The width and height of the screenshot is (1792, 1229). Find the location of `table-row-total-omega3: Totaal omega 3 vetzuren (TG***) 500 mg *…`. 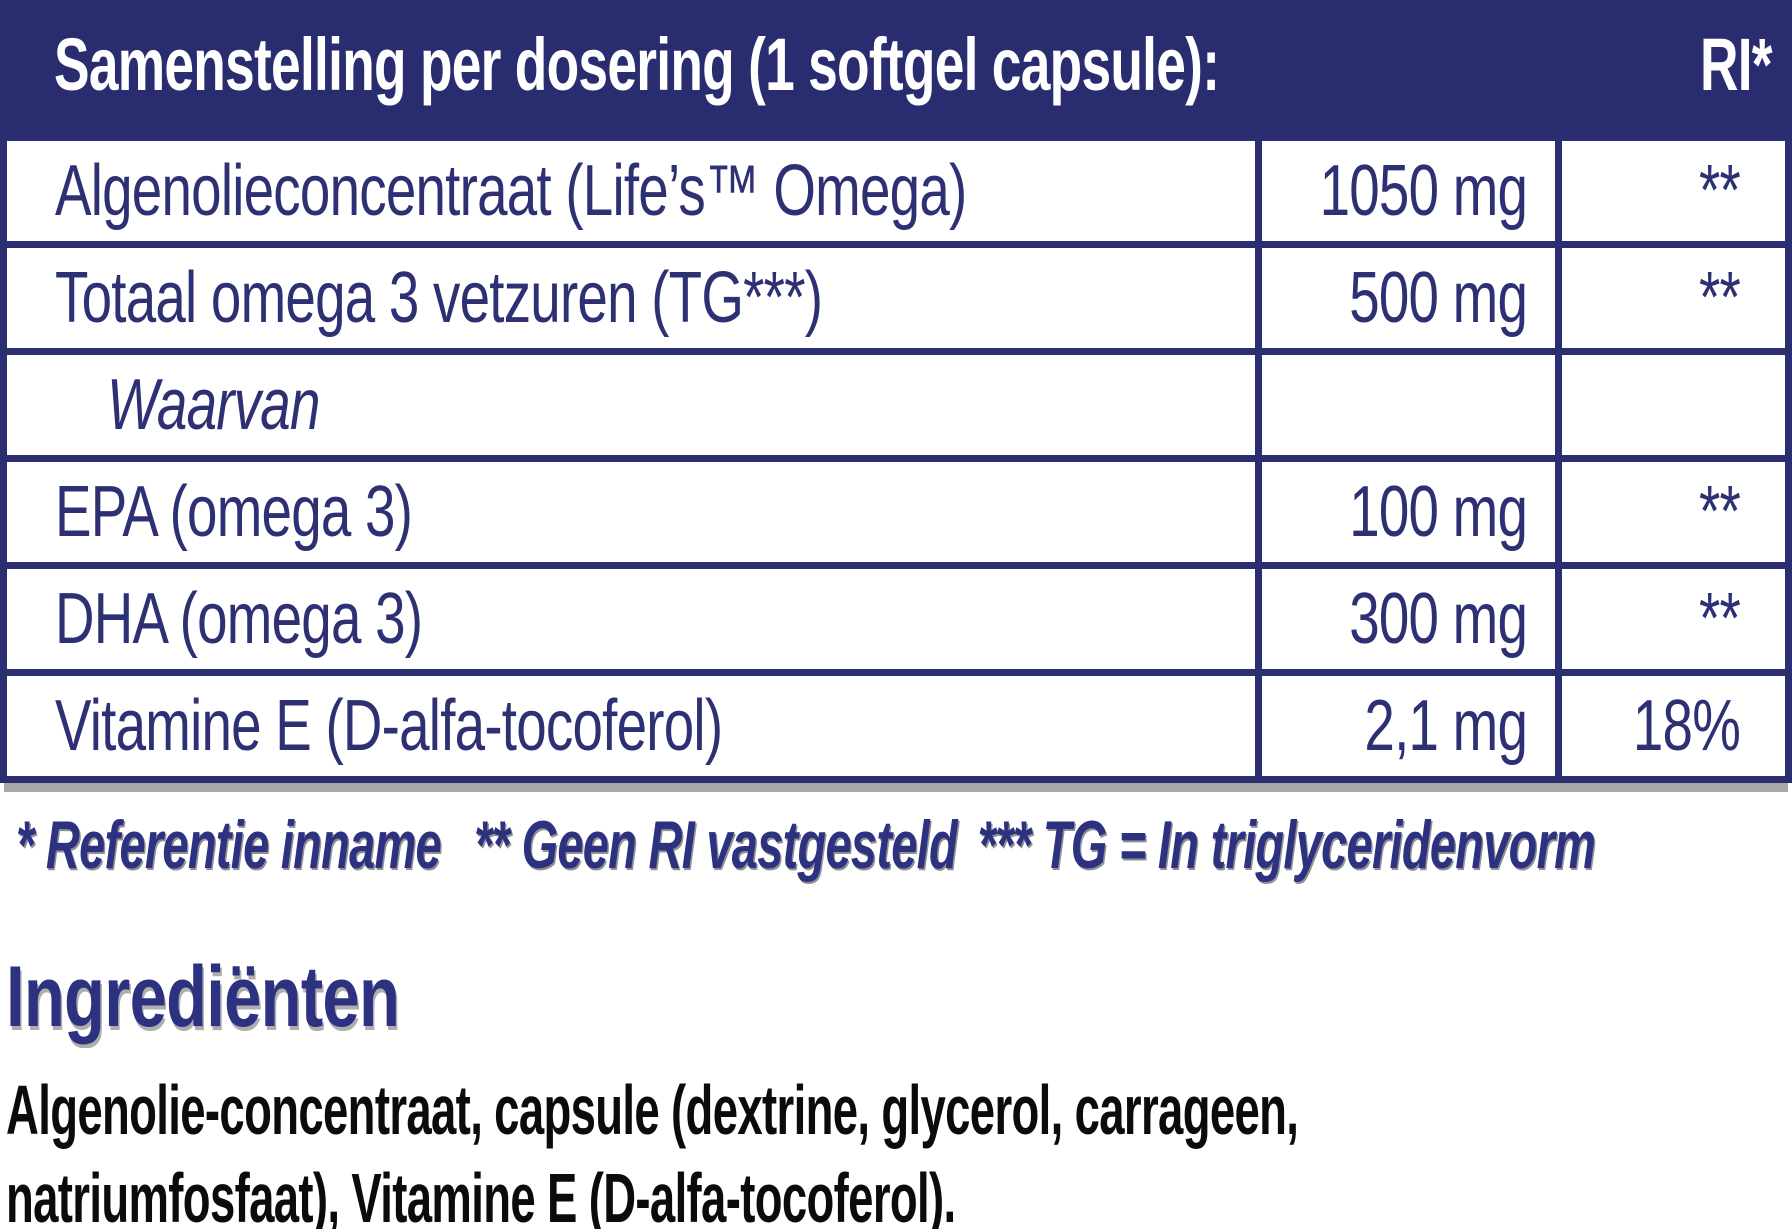

table-row-total-omega3: Totaal omega 3 vetzuren (TG***) 500 mg *… is located at coordinates (896, 294).